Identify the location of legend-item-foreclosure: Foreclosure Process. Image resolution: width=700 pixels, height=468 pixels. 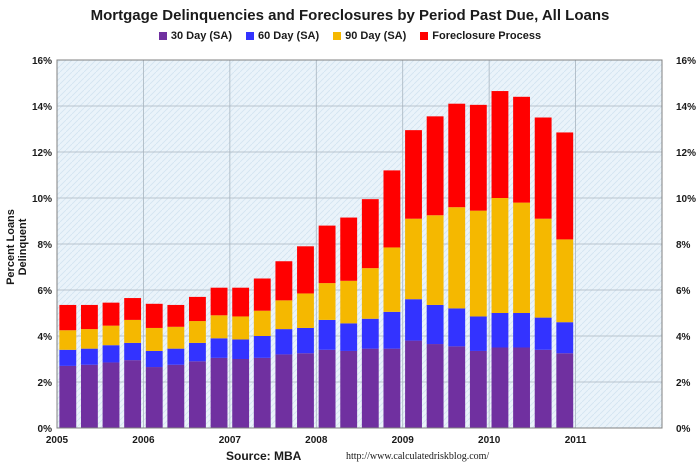
(480, 36).